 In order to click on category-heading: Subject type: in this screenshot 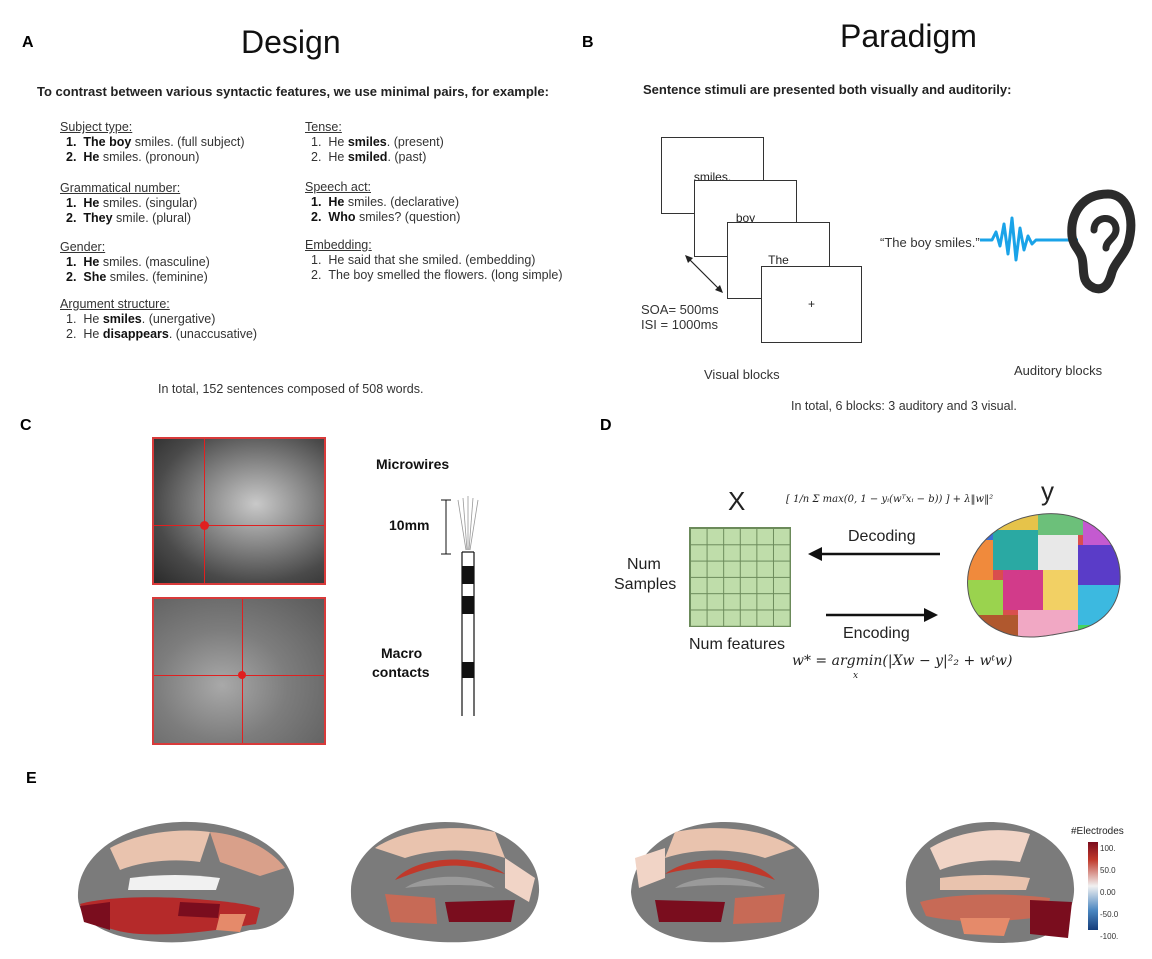, I will do `click(96, 127)`.